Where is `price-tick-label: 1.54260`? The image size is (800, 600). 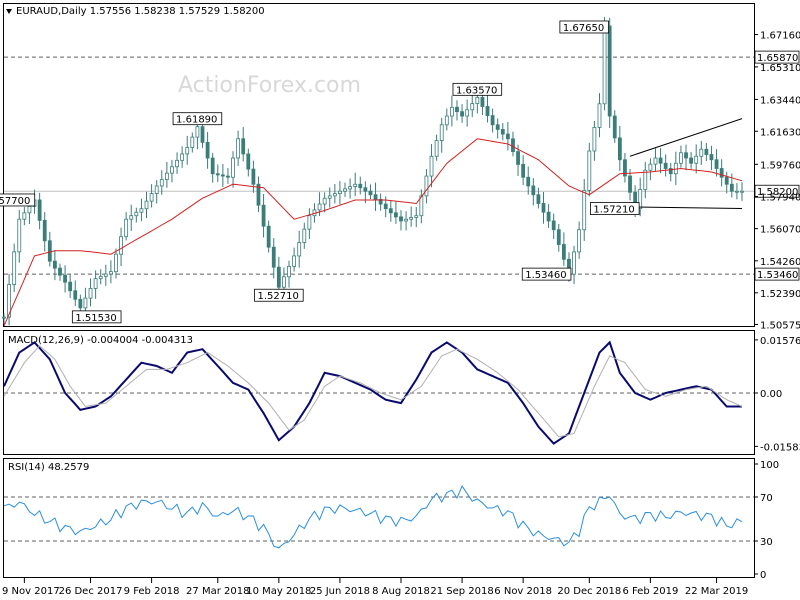
price-tick-label: 1.54260 is located at coordinates (780, 262).